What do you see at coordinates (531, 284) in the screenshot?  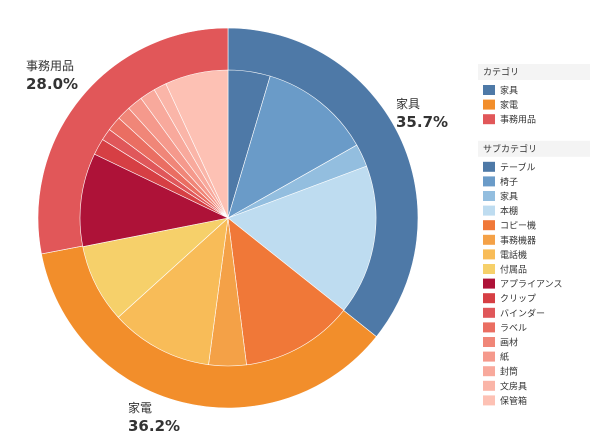 I see `legend-item-label: アプライアンス` at bounding box center [531, 284].